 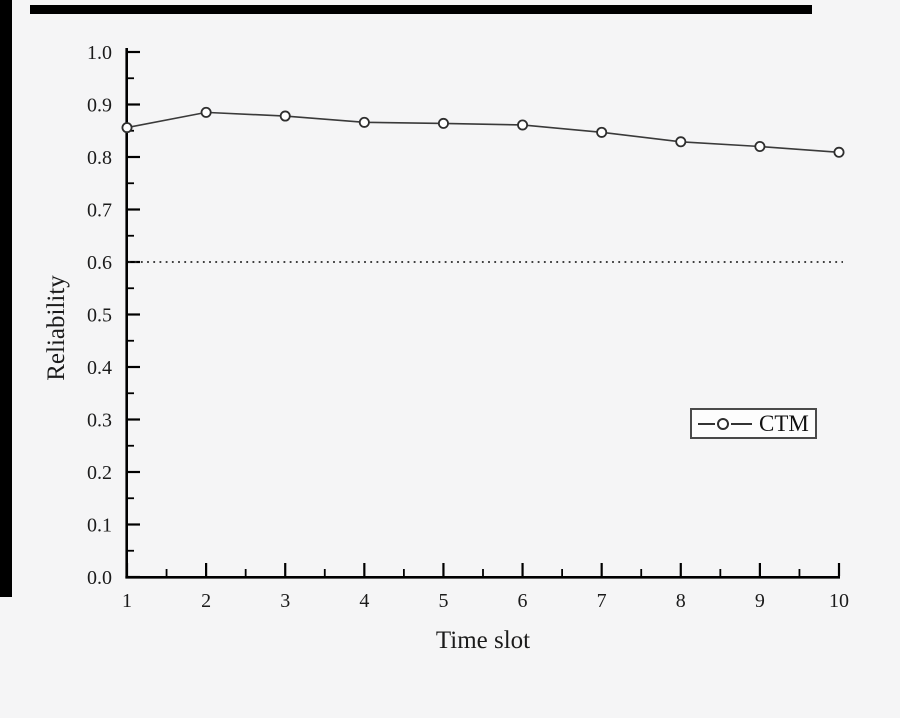 I want to click on x-tick-label: 5, so click(x=443, y=601).